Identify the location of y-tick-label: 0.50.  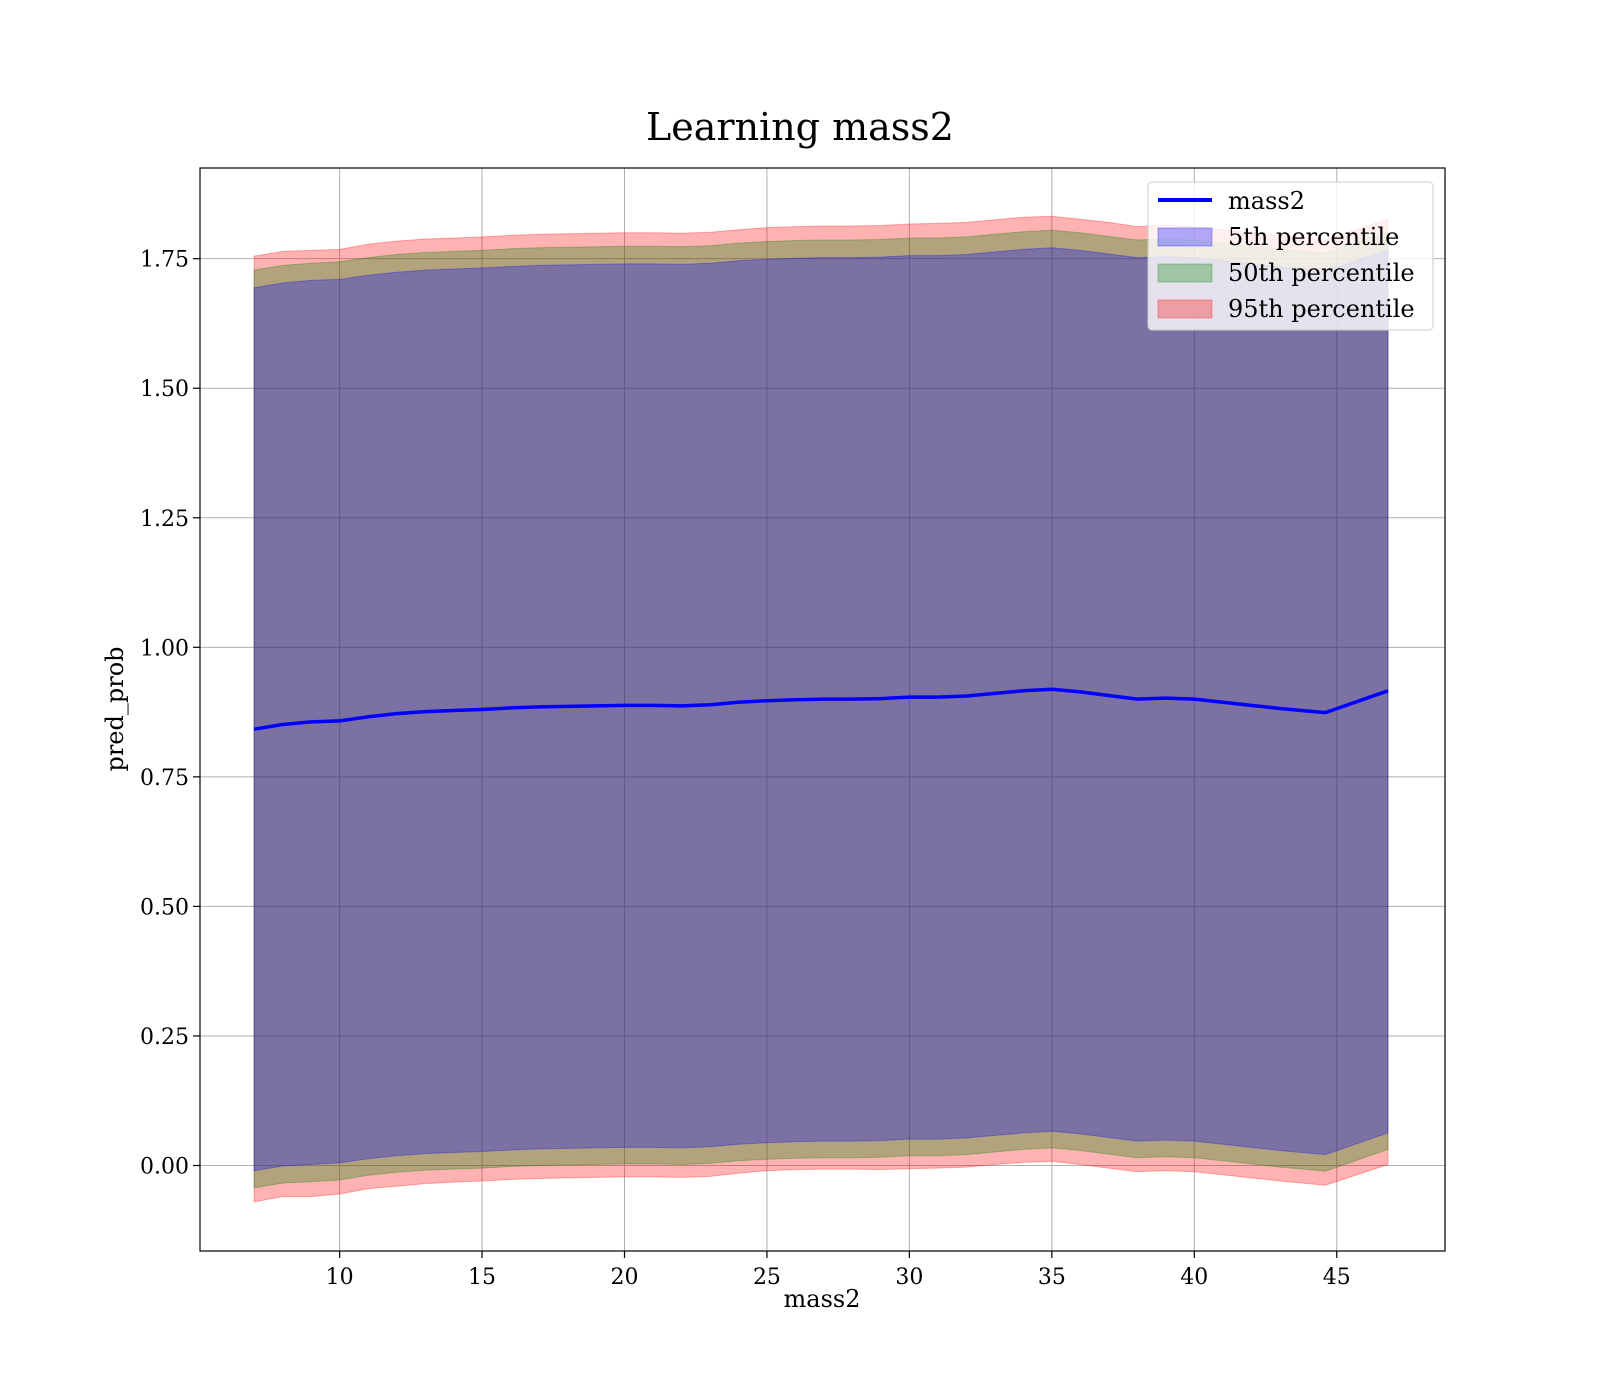
(164, 907).